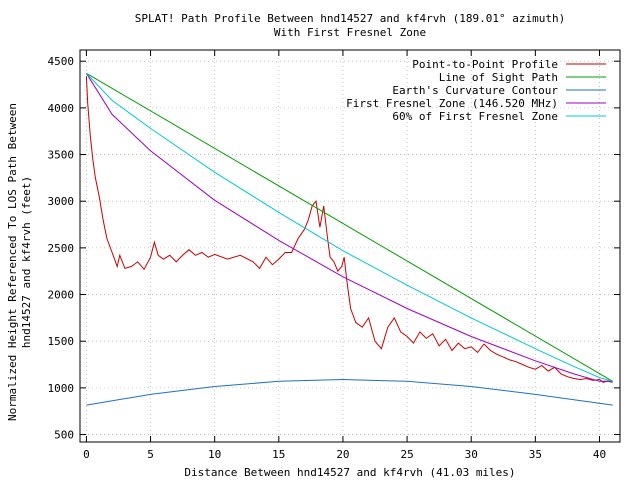  What do you see at coordinates (86, 454) in the screenshot?
I see `x-tick-label: 0` at bounding box center [86, 454].